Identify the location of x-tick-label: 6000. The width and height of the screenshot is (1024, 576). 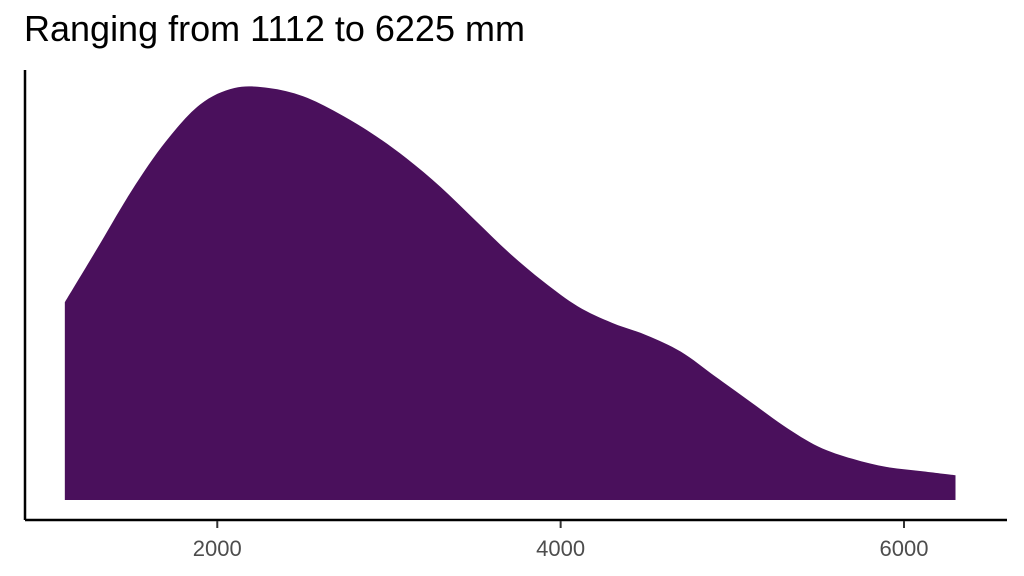
(904, 548).